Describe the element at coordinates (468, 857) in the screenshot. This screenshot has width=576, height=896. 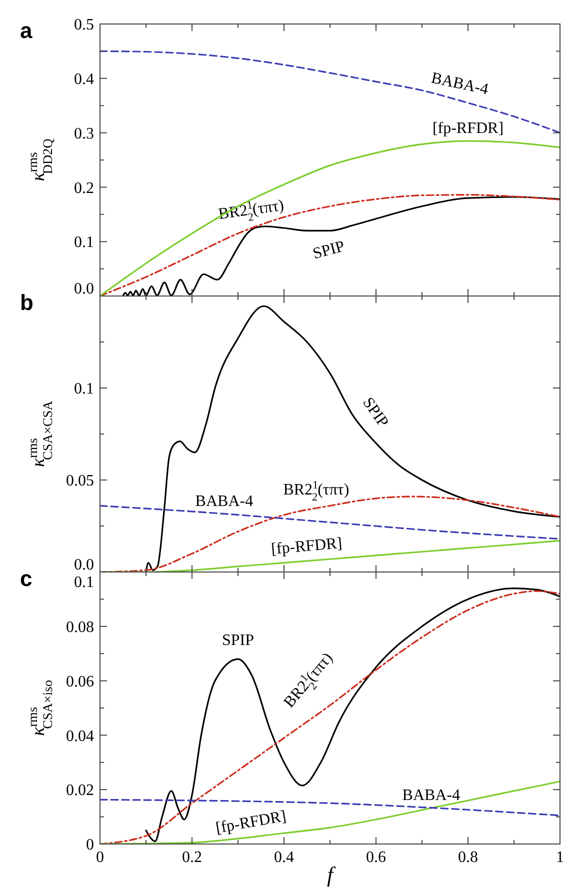
I see `x-tick-label: 0.8` at that location.